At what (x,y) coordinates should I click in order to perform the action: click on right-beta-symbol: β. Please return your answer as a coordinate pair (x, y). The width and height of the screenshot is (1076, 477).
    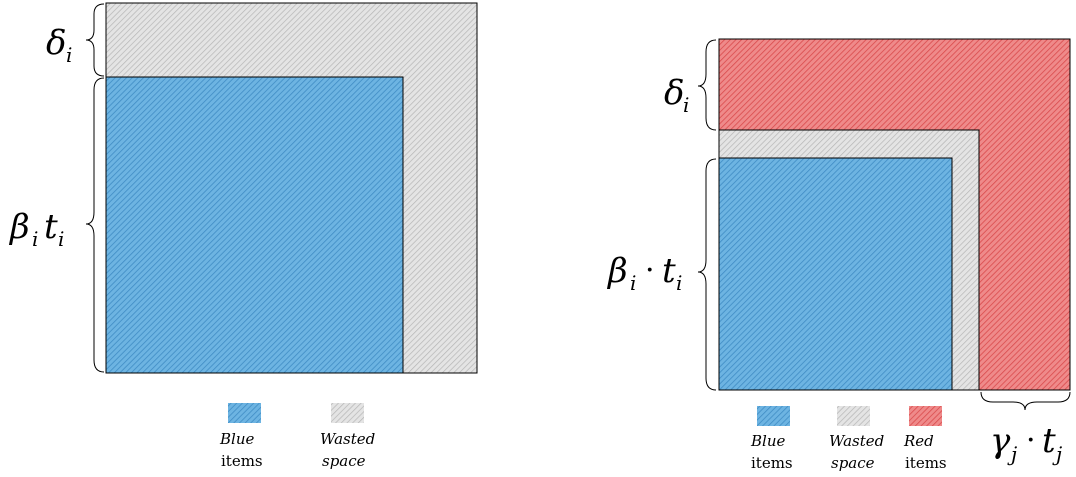
    Looking at the image, I should click on (617, 271).